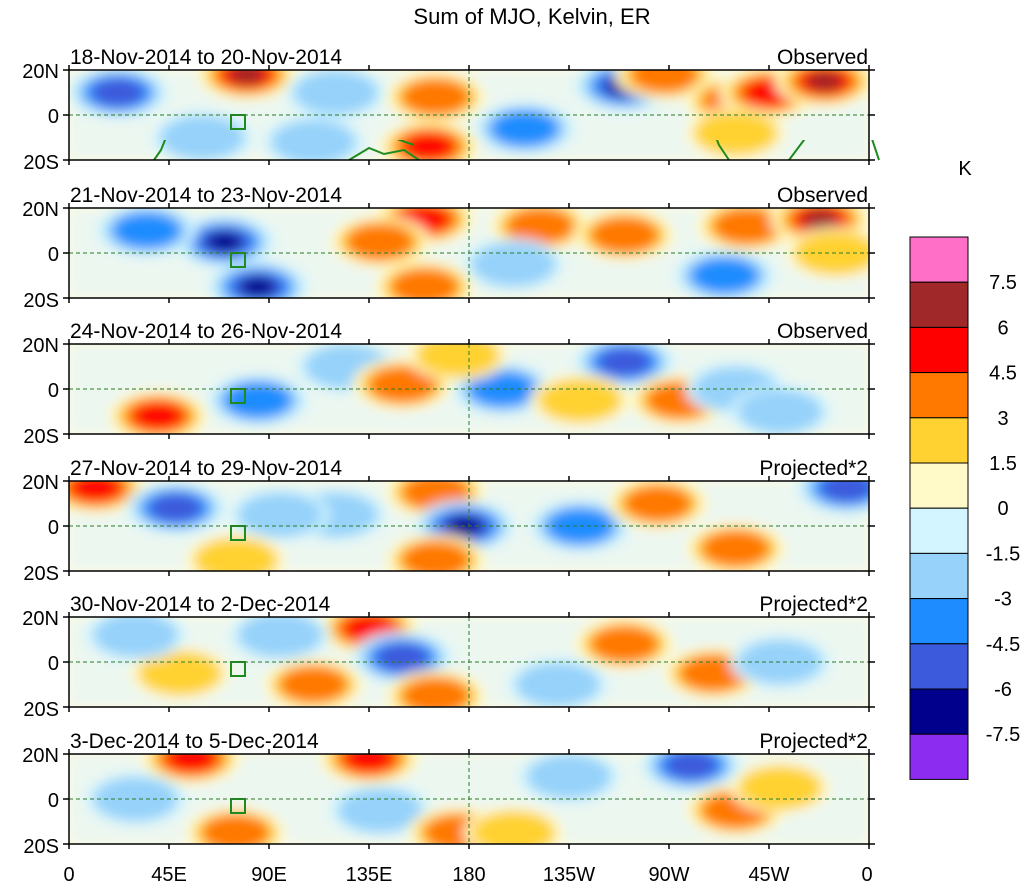  What do you see at coordinates (1002, 419) in the screenshot?
I see `colorbar-tick-label: 3` at bounding box center [1002, 419].